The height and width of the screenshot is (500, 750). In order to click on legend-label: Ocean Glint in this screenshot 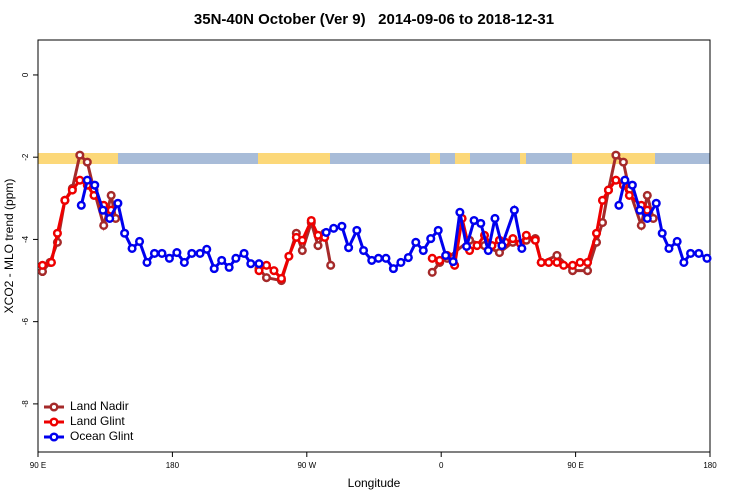, I will do `click(102, 436)`.